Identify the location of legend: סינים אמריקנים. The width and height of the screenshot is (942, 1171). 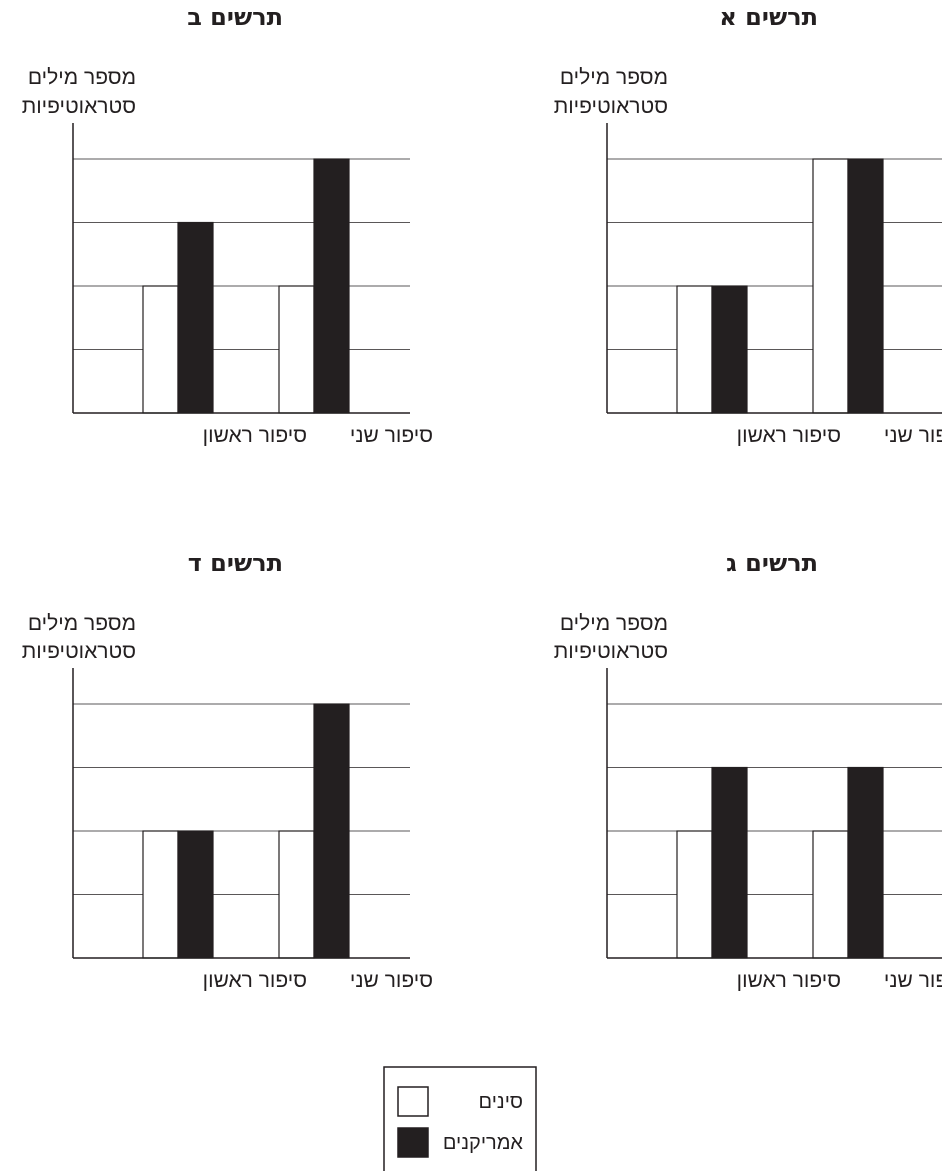
(460, 1118).